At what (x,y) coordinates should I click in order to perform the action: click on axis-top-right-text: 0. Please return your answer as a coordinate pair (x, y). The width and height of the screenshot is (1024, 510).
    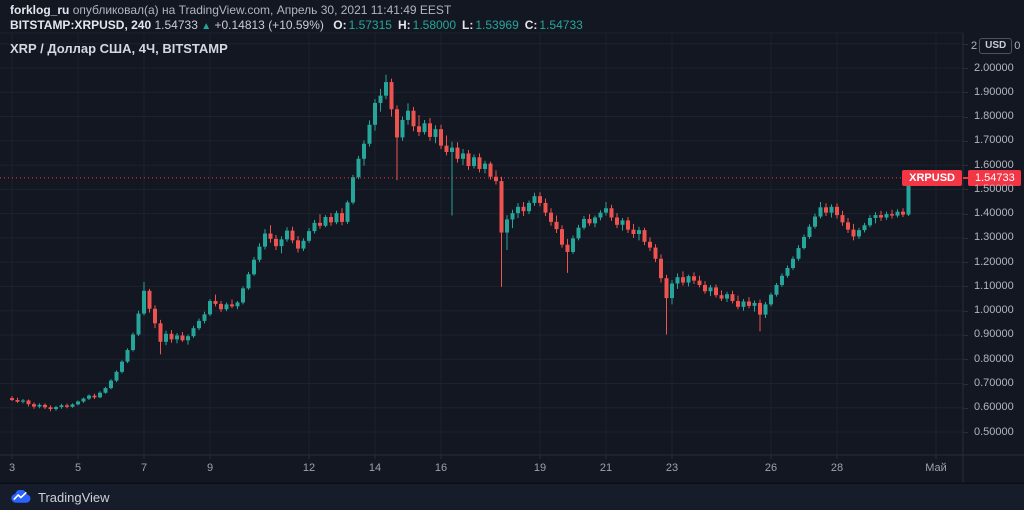
    Looking at the image, I should click on (1017, 46).